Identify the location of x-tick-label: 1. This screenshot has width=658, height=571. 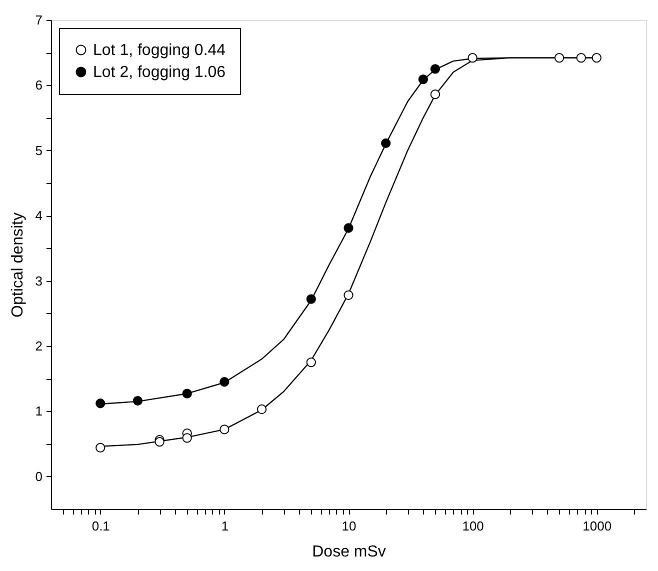
(225, 526).